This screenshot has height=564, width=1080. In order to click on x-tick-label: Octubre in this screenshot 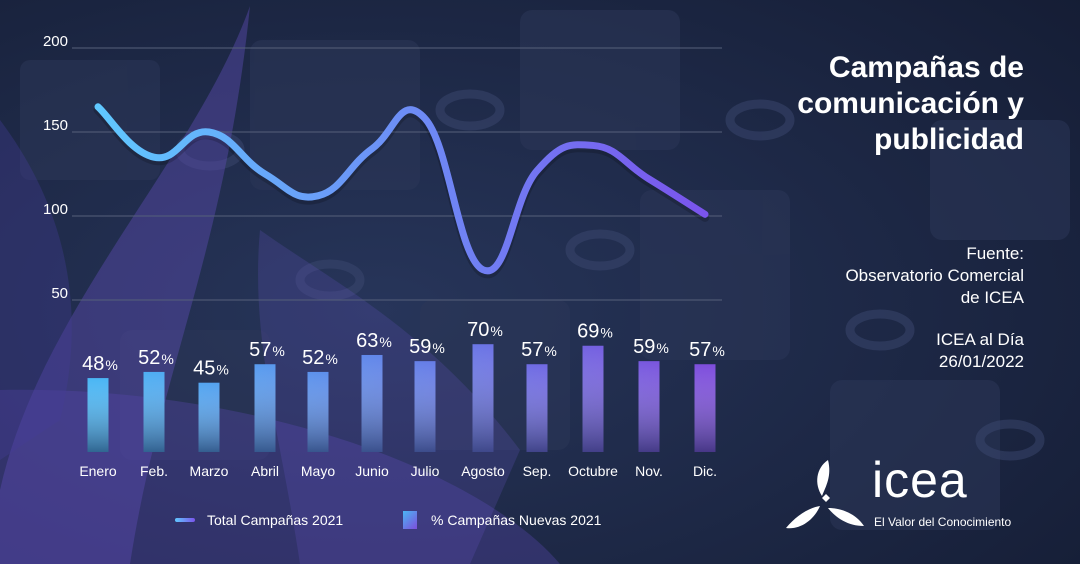, I will do `click(593, 471)`.